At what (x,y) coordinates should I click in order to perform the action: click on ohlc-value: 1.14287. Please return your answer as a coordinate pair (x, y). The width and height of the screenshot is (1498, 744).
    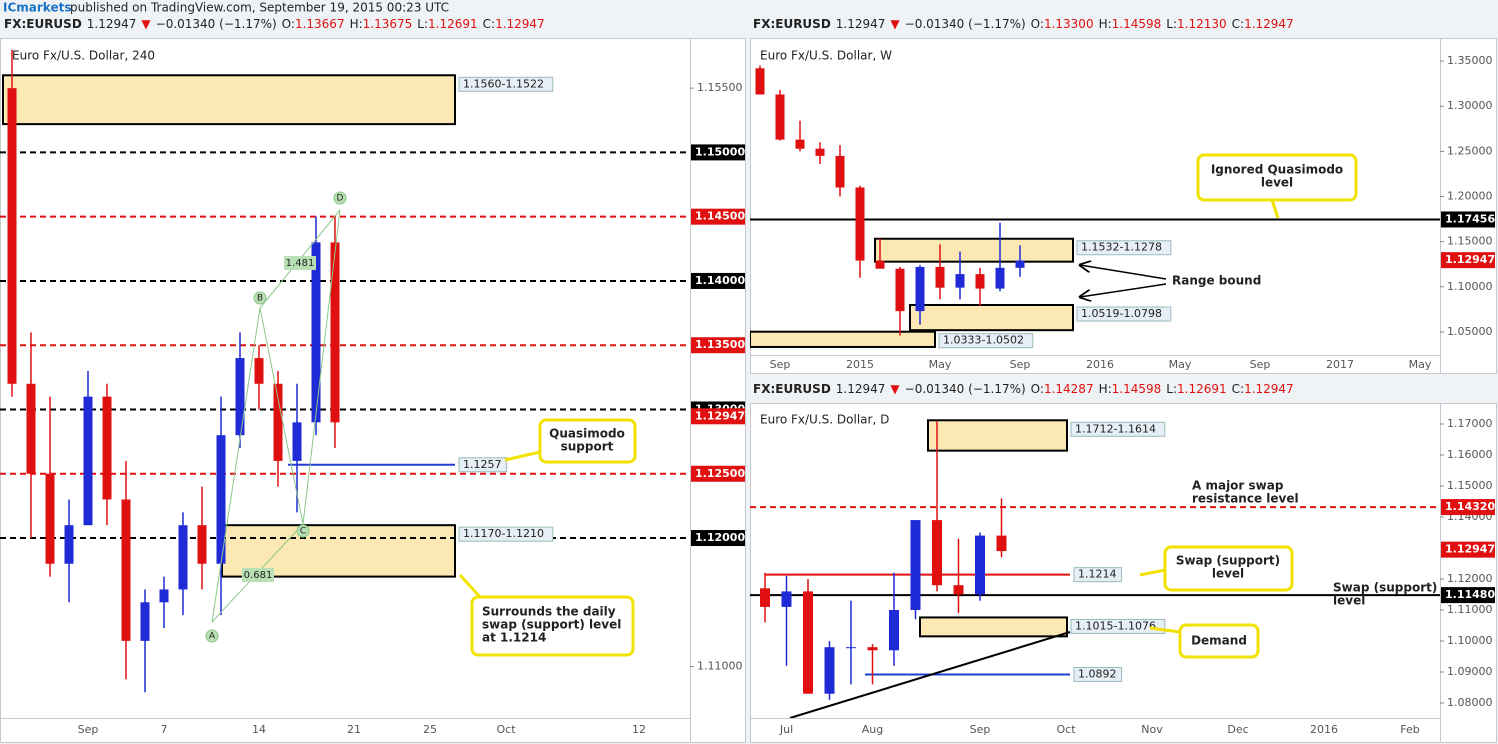
    Looking at the image, I should click on (1069, 389).